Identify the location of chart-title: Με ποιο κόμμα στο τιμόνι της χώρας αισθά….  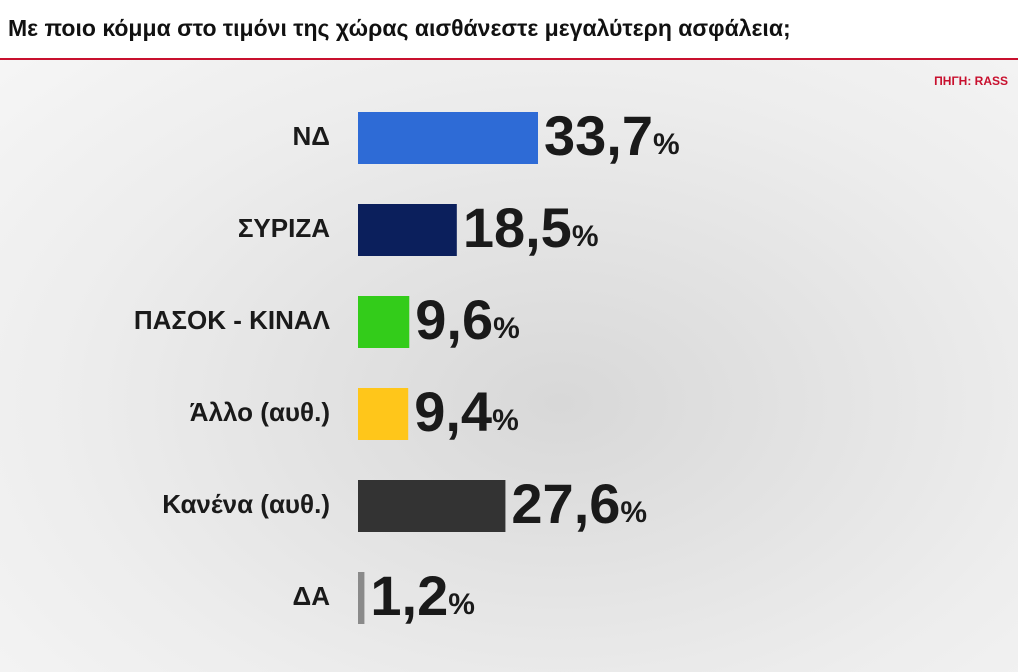
(399, 28).